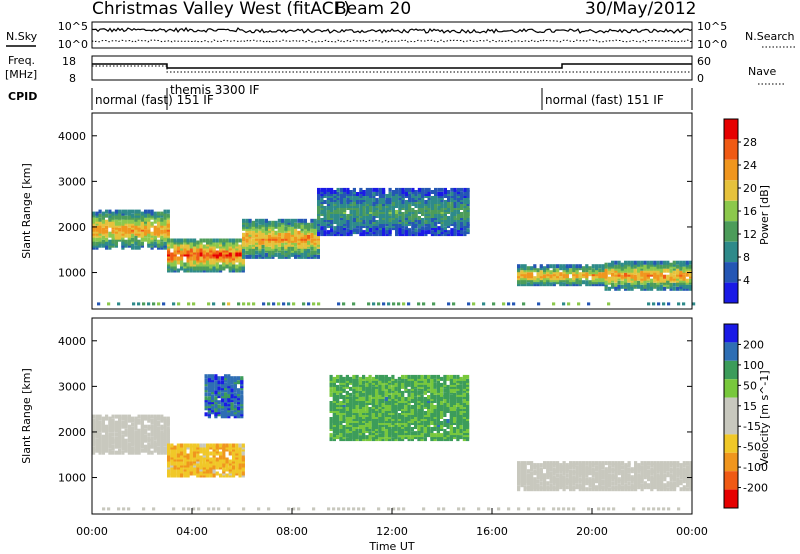  Describe the element at coordinates (641, 9) in the screenshot. I see `date-label: 30/May/2012` at that location.